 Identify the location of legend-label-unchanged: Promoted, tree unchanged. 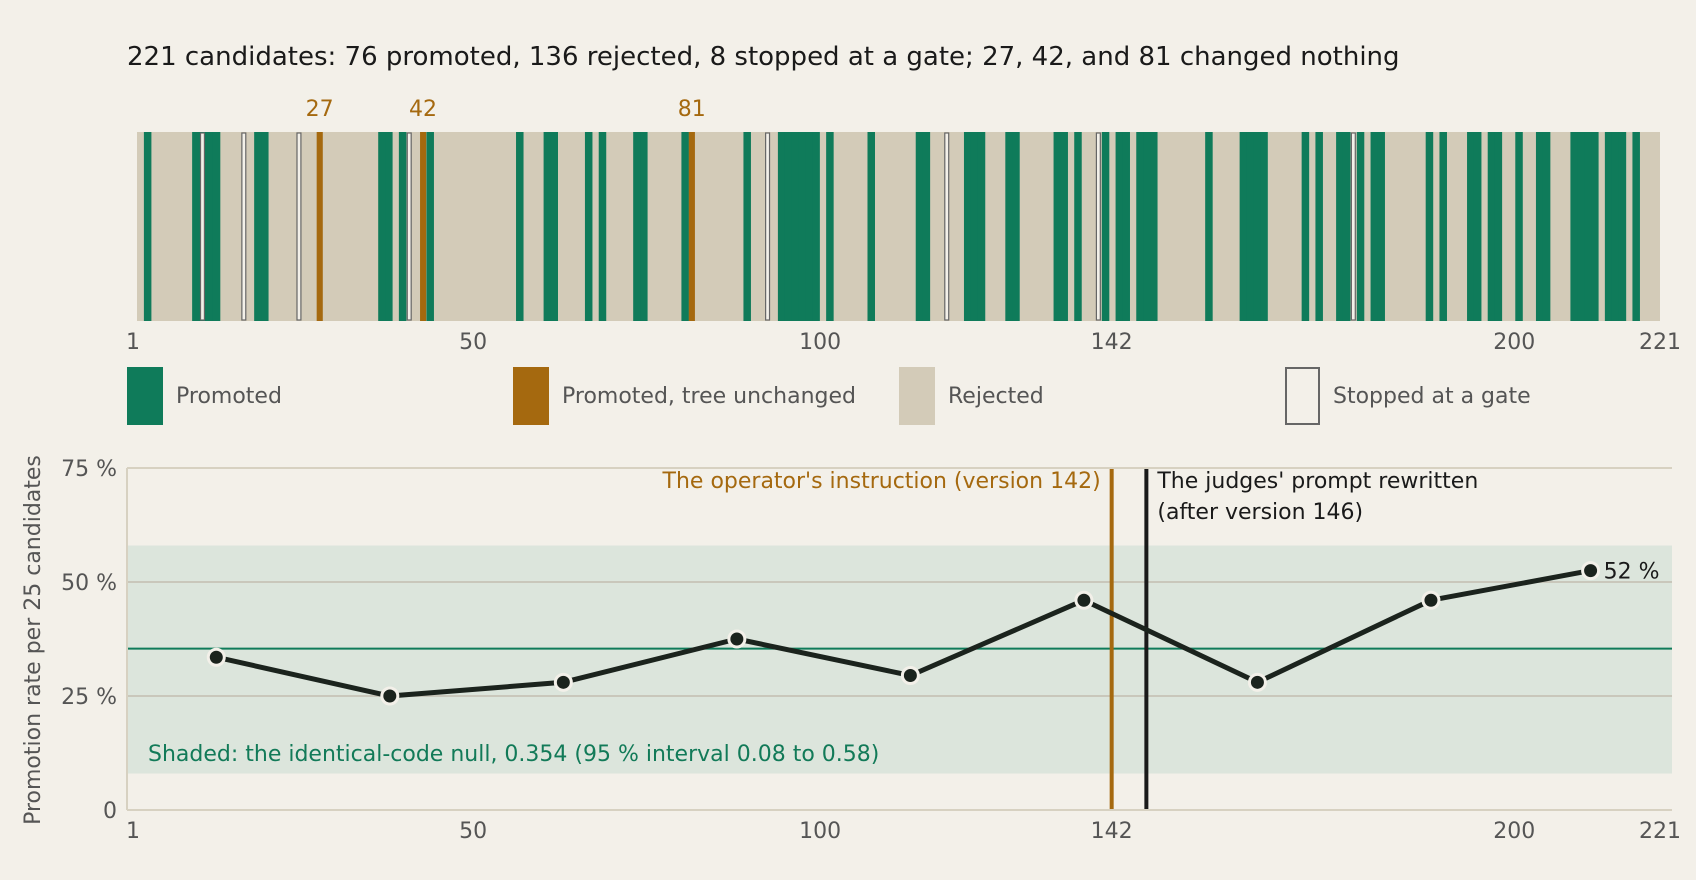
(709, 396).